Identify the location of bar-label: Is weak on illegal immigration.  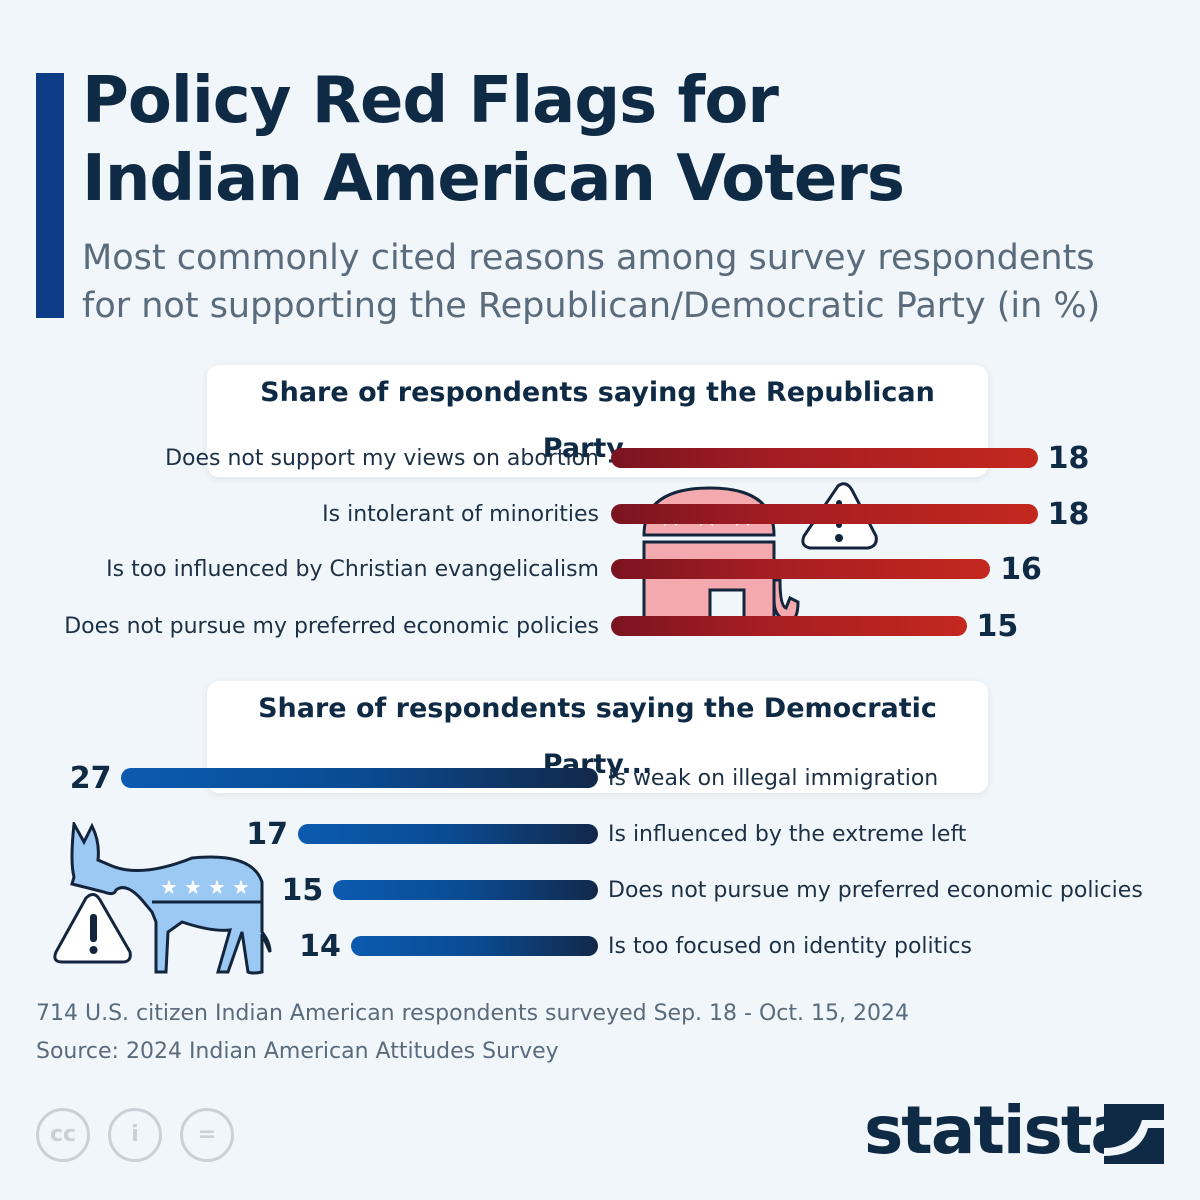
(773, 778).